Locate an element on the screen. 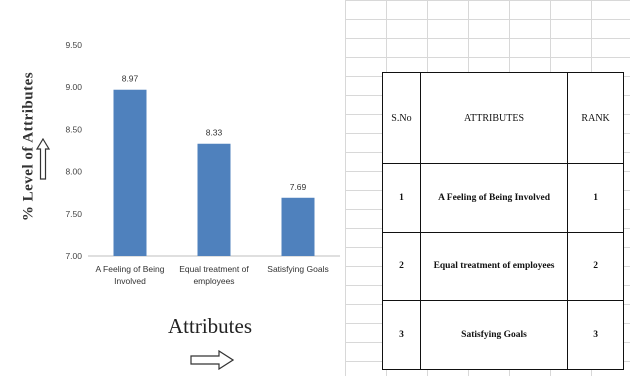 This screenshot has height=376, width=630. cell-attribute: Satisfying Goals is located at coordinates (494, 335).